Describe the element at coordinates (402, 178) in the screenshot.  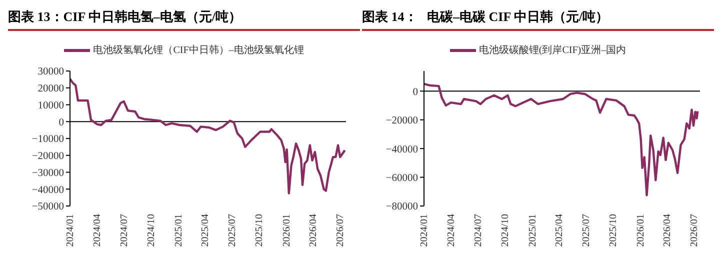
I see `y-tick-label: −60000` at that location.